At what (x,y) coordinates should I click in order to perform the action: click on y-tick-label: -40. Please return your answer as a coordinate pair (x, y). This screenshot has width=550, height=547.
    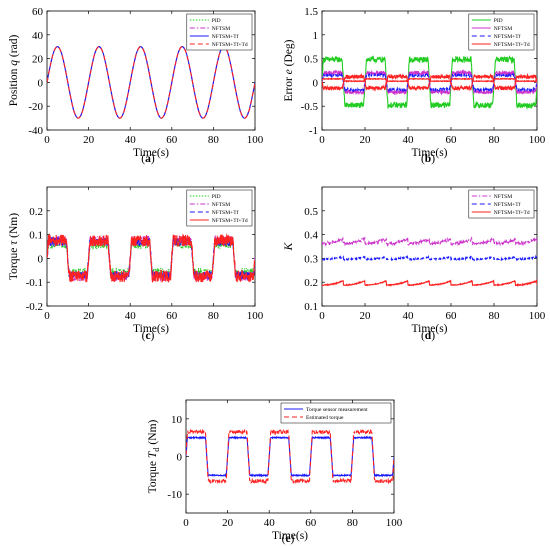
    Looking at the image, I should click on (35, 131).